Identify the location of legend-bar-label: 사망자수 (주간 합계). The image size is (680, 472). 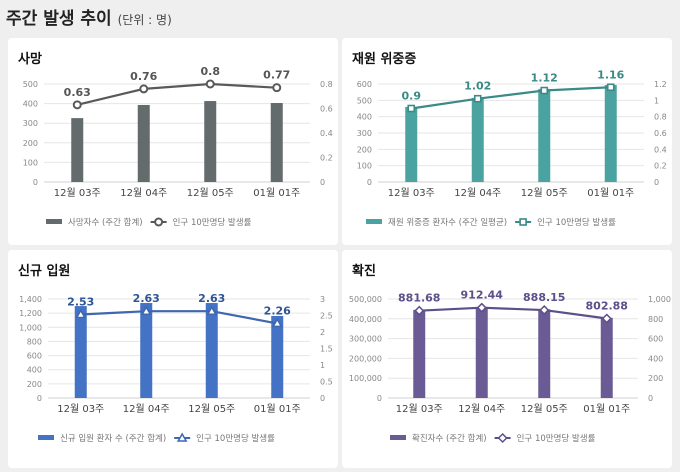
(105, 222).